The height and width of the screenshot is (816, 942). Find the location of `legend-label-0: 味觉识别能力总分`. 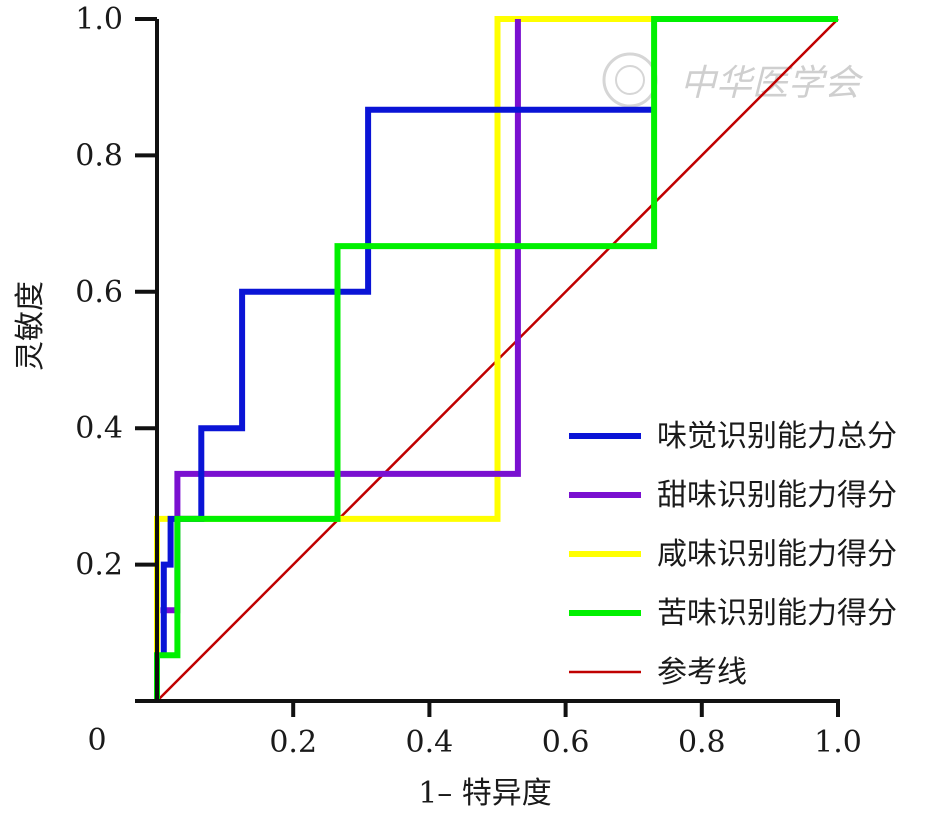

legend-label-0: 味觉识别能力总分 is located at coordinates (777, 436).